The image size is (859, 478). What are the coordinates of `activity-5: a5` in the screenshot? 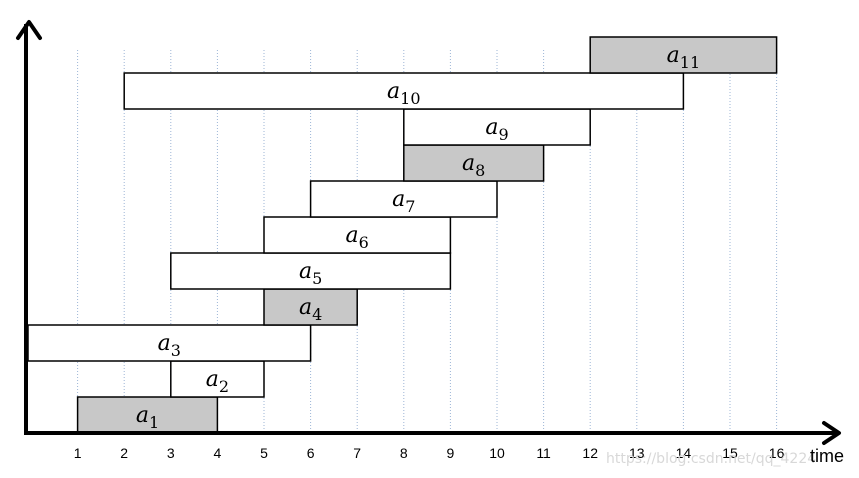 It's located at (311, 271).